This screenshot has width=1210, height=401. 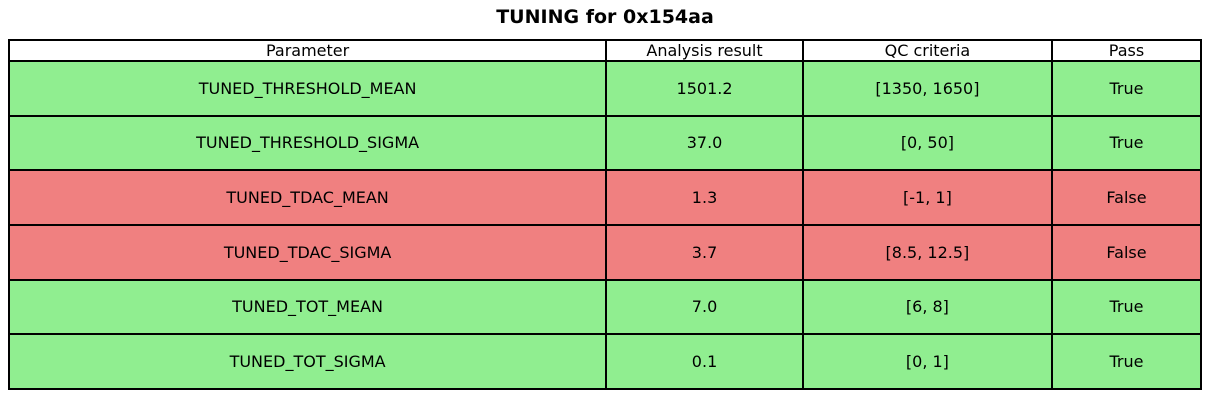 I want to click on col-header-qc-criteria: QC criteria, so click(x=927, y=50).